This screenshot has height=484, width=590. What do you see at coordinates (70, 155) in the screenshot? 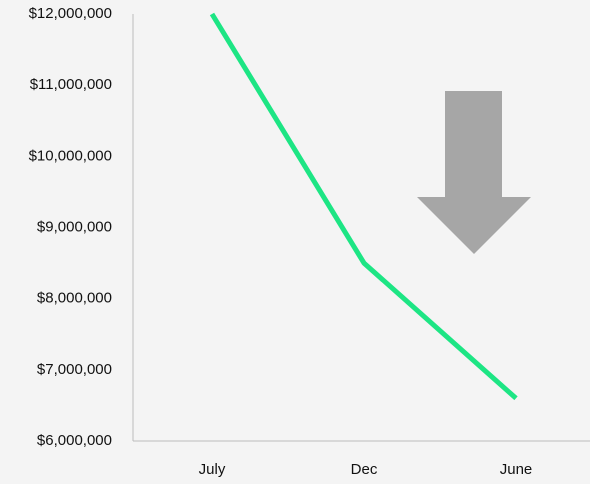
I see `y-tick-label: $10,000,000` at bounding box center [70, 155].